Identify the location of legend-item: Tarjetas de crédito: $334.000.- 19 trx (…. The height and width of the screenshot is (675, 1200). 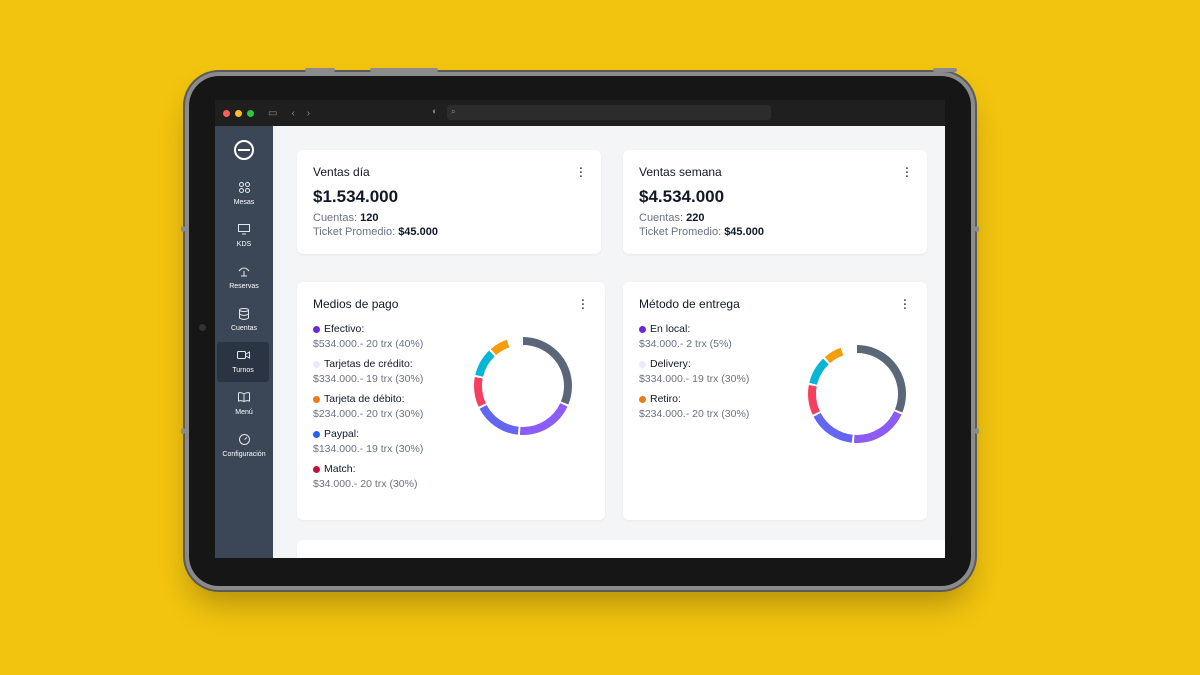
(368, 371).